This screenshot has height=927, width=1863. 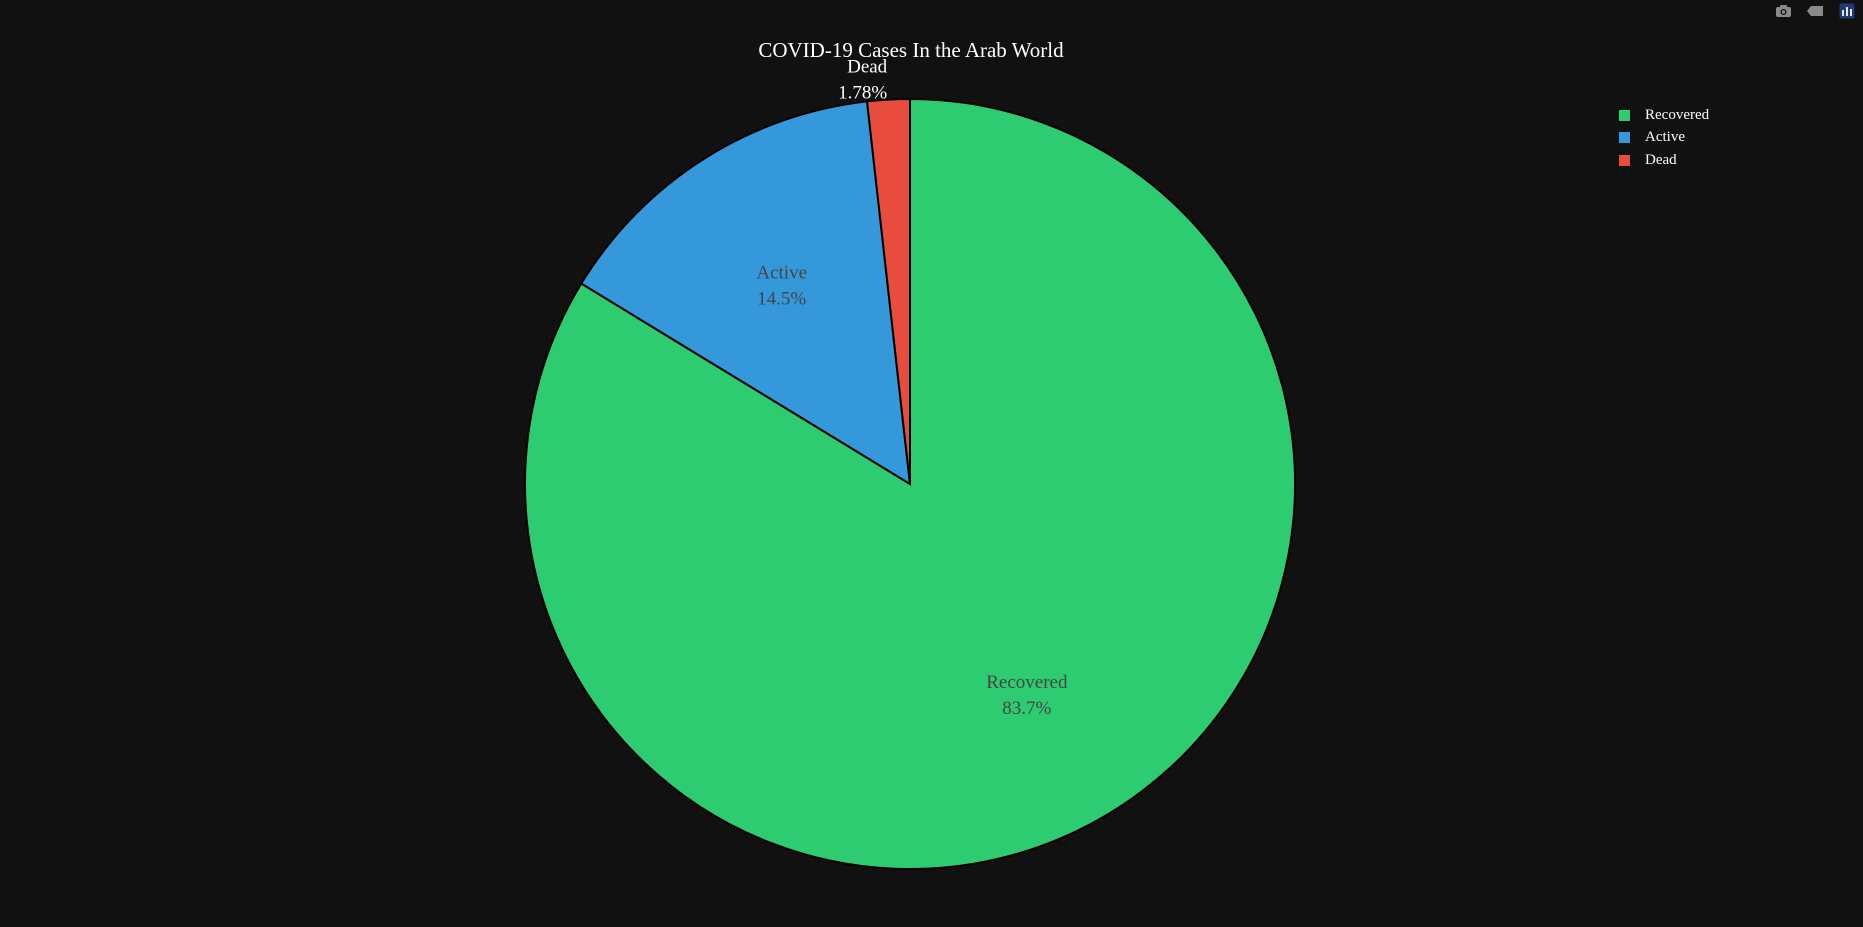 I want to click on camera-icon, so click(x=1783, y=11).